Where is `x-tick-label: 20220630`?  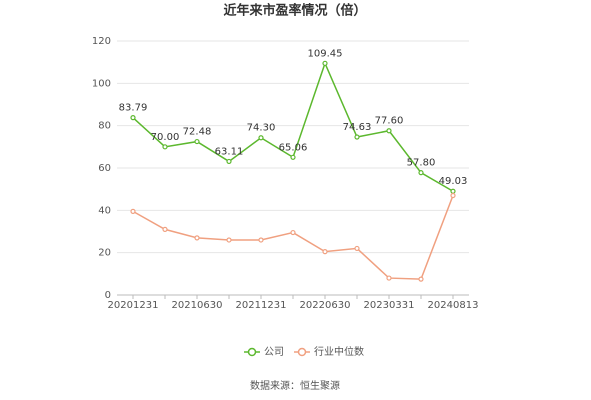 x-tick-label: 20220630 is located at coordinates (325, 305).